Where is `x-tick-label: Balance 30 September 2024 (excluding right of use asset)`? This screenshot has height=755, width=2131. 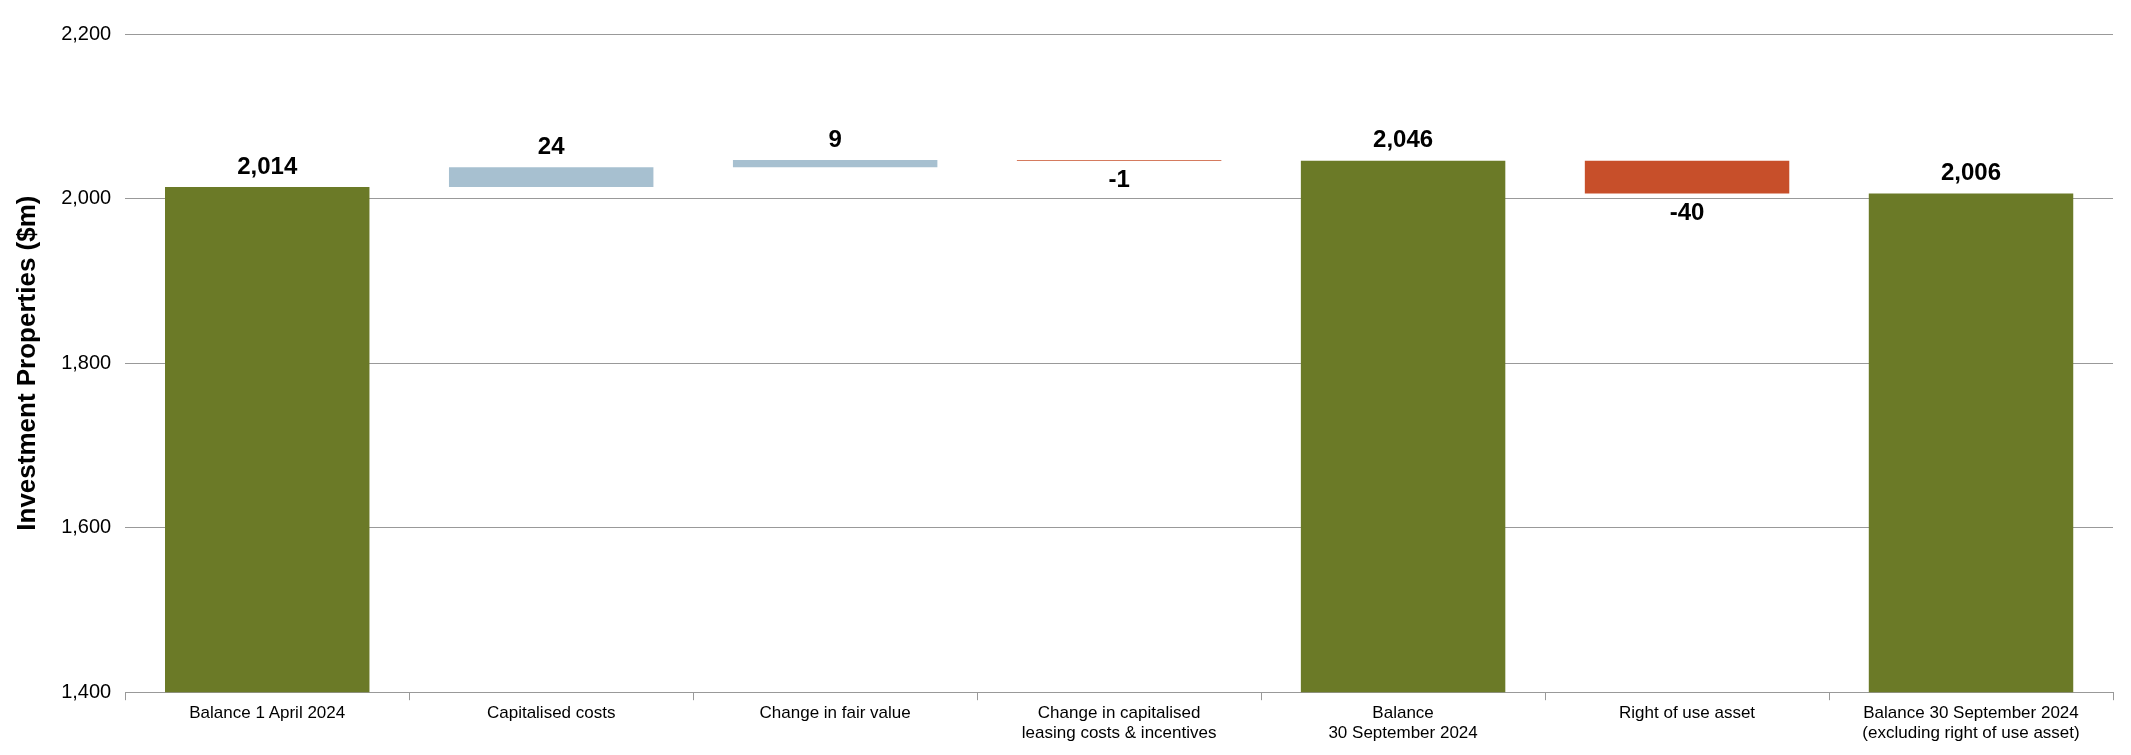 x-tick-label: Balance 30 September 2024 (excluding right of use asset) is located at coordinates (1971, 723).